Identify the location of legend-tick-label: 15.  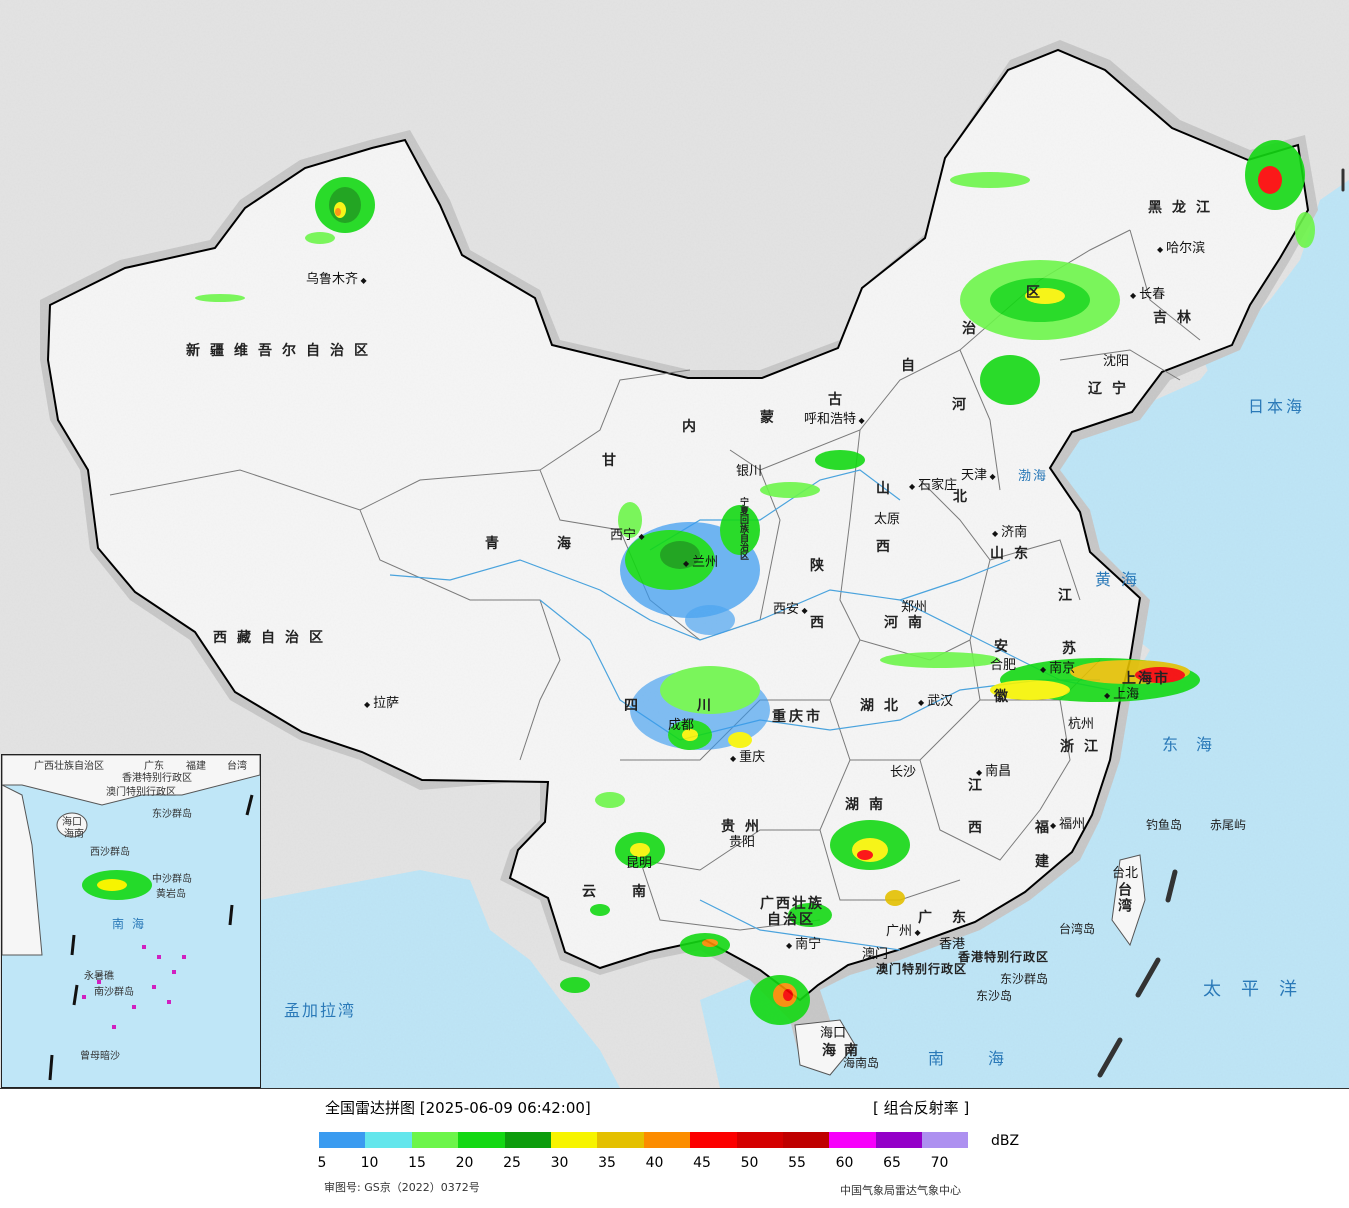
(417, 1163).